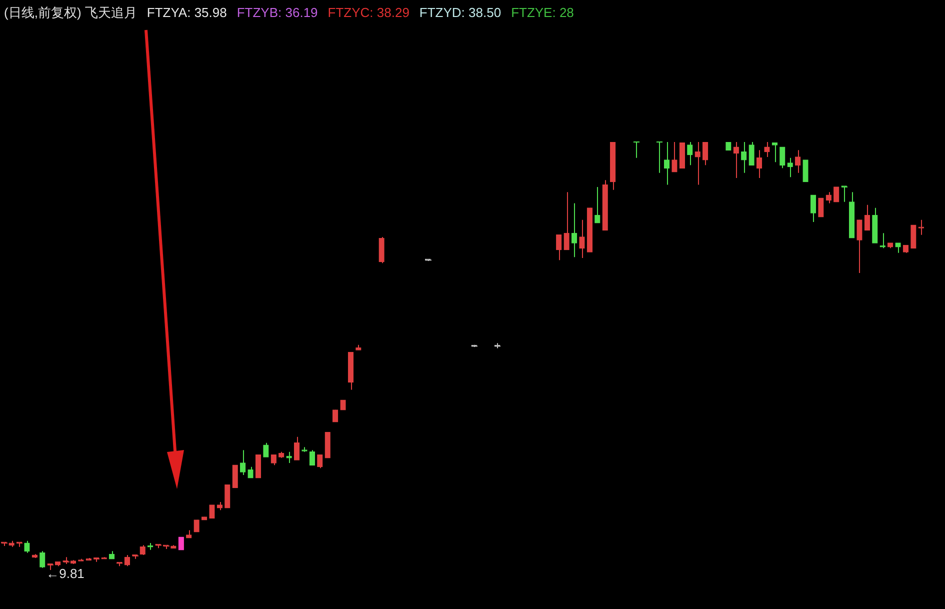 The image size is (945, 609). Describe the element at coordinates (542, 12) in the screenshot. I see `text: FTZYE: 28` at that location.